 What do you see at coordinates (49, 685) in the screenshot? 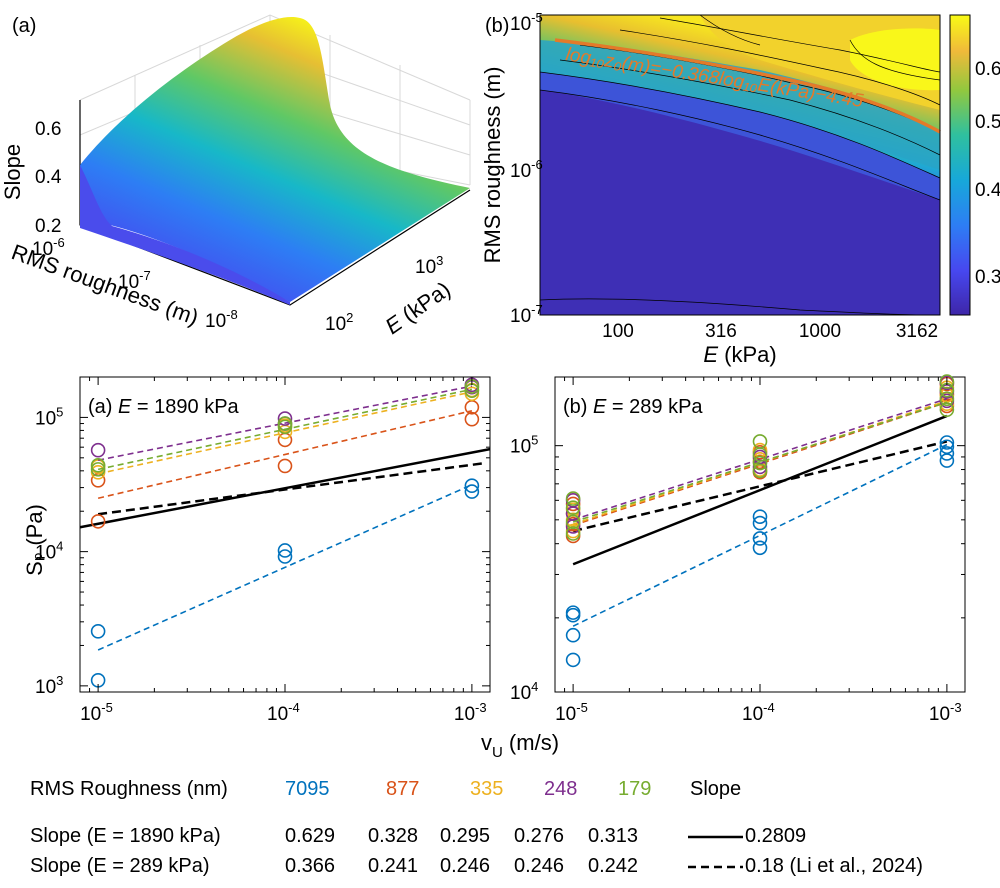
I see `y-tick-label: 10³` at bounding box center [49, 685].